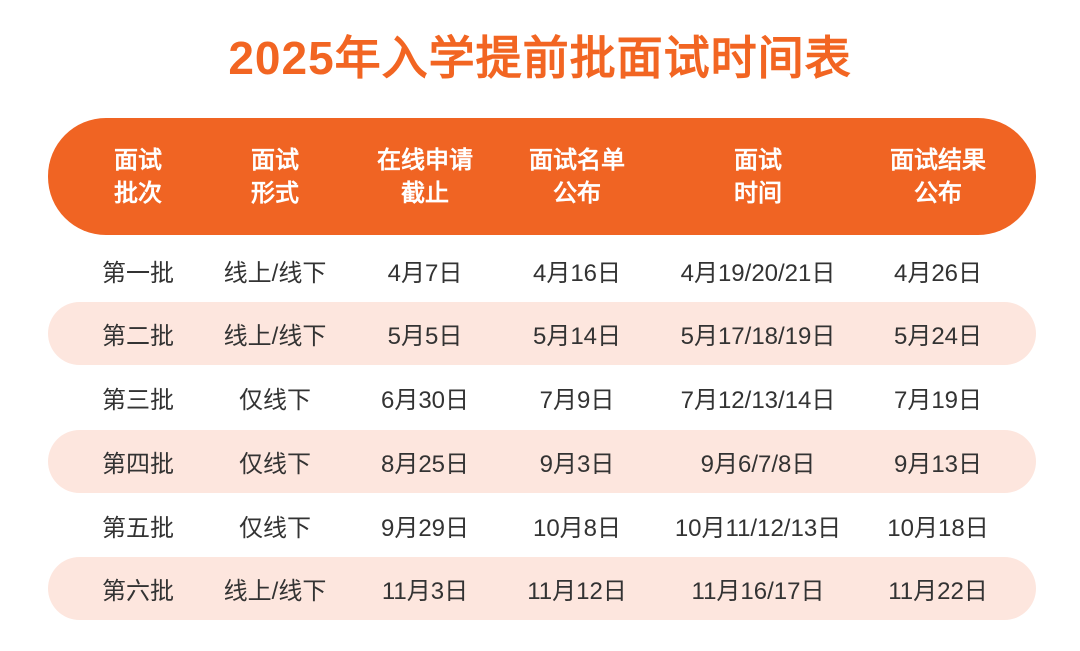  What do you see at coordinates (425, 591) in the screenshot?
I see `table-cell: 11月3日` at bounding box center [425, 591].